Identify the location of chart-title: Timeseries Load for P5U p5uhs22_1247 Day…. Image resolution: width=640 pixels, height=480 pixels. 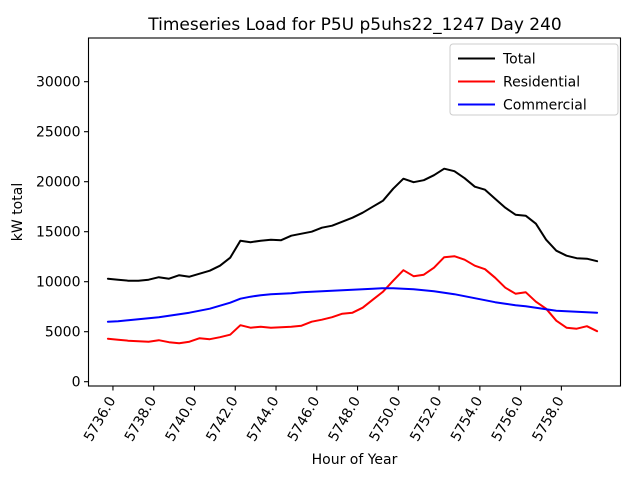
(354, 25).